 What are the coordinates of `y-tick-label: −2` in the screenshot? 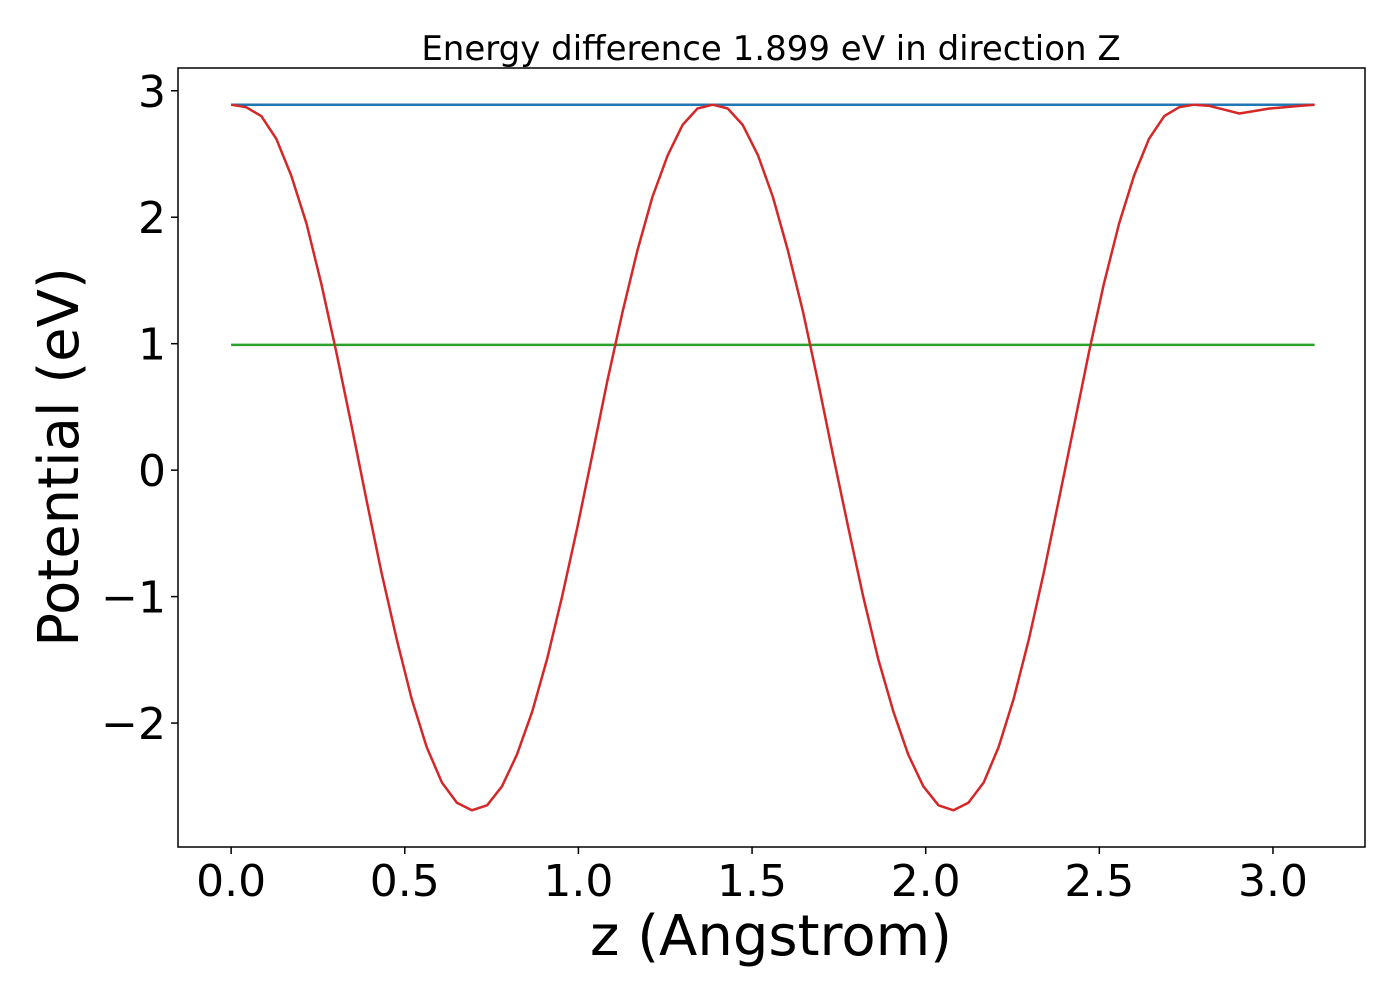 It's located at (133, 724).